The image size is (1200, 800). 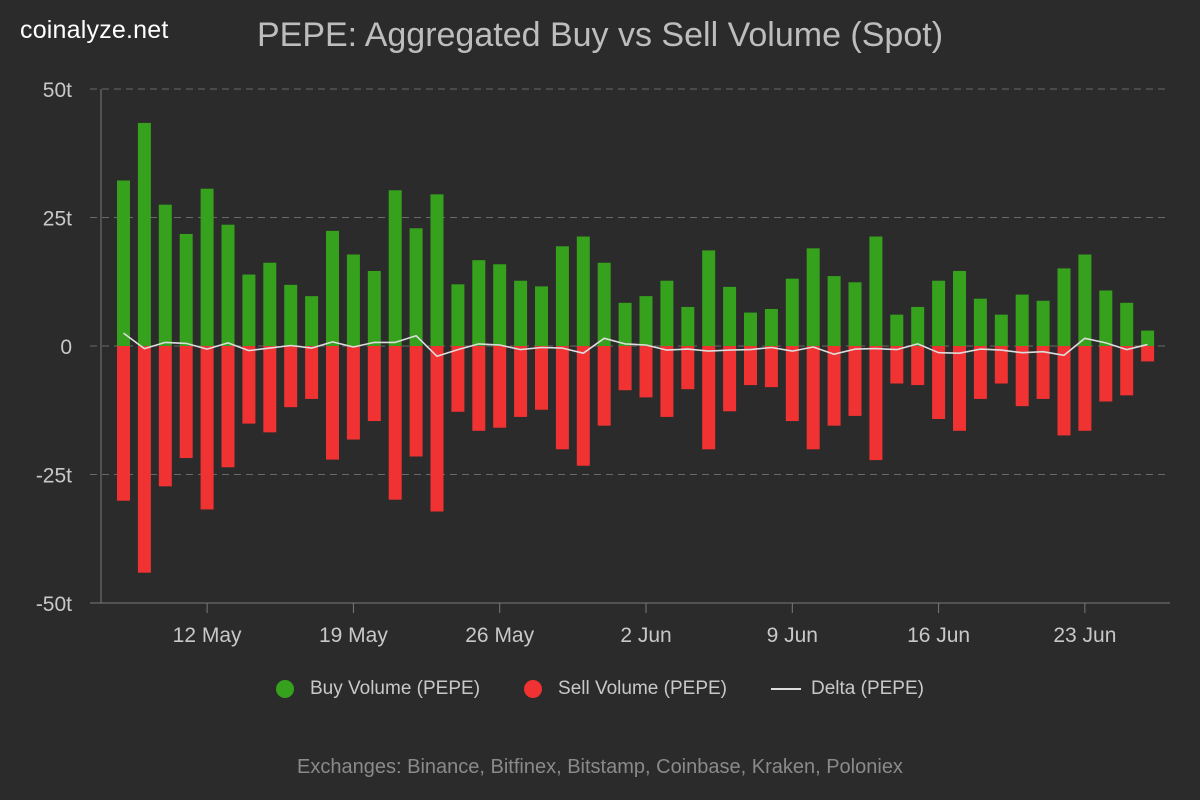 I want to click on x-tick-label: 12 May, so click(x=207, y=635).